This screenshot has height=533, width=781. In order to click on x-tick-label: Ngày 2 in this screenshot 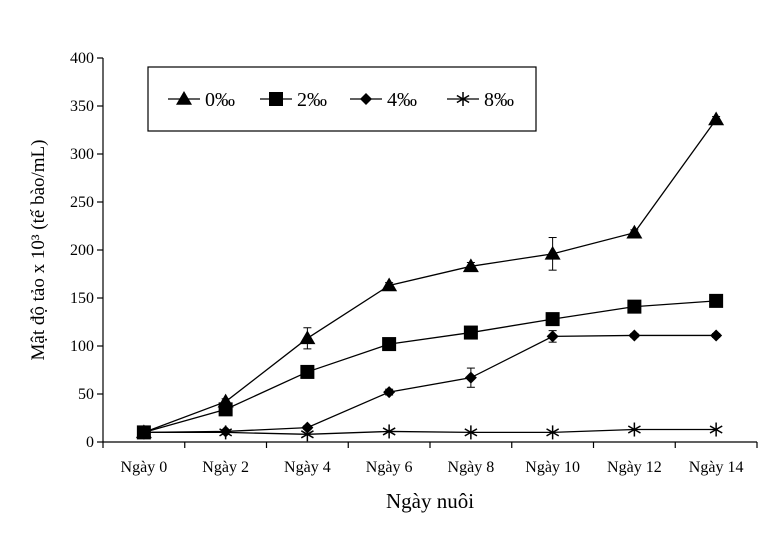, I will do `click(225, 467)`.